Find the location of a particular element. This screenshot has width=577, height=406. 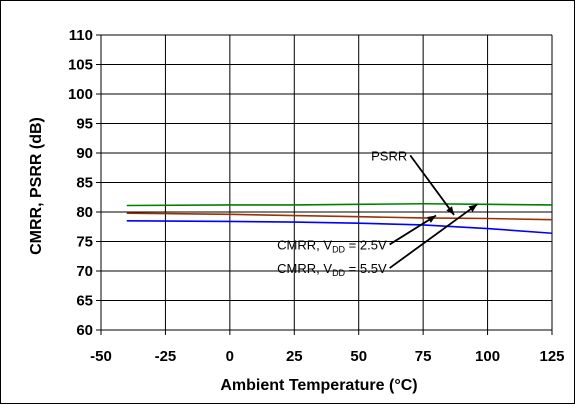

y-tick-label: 95 is located at coordinates (84, 124).